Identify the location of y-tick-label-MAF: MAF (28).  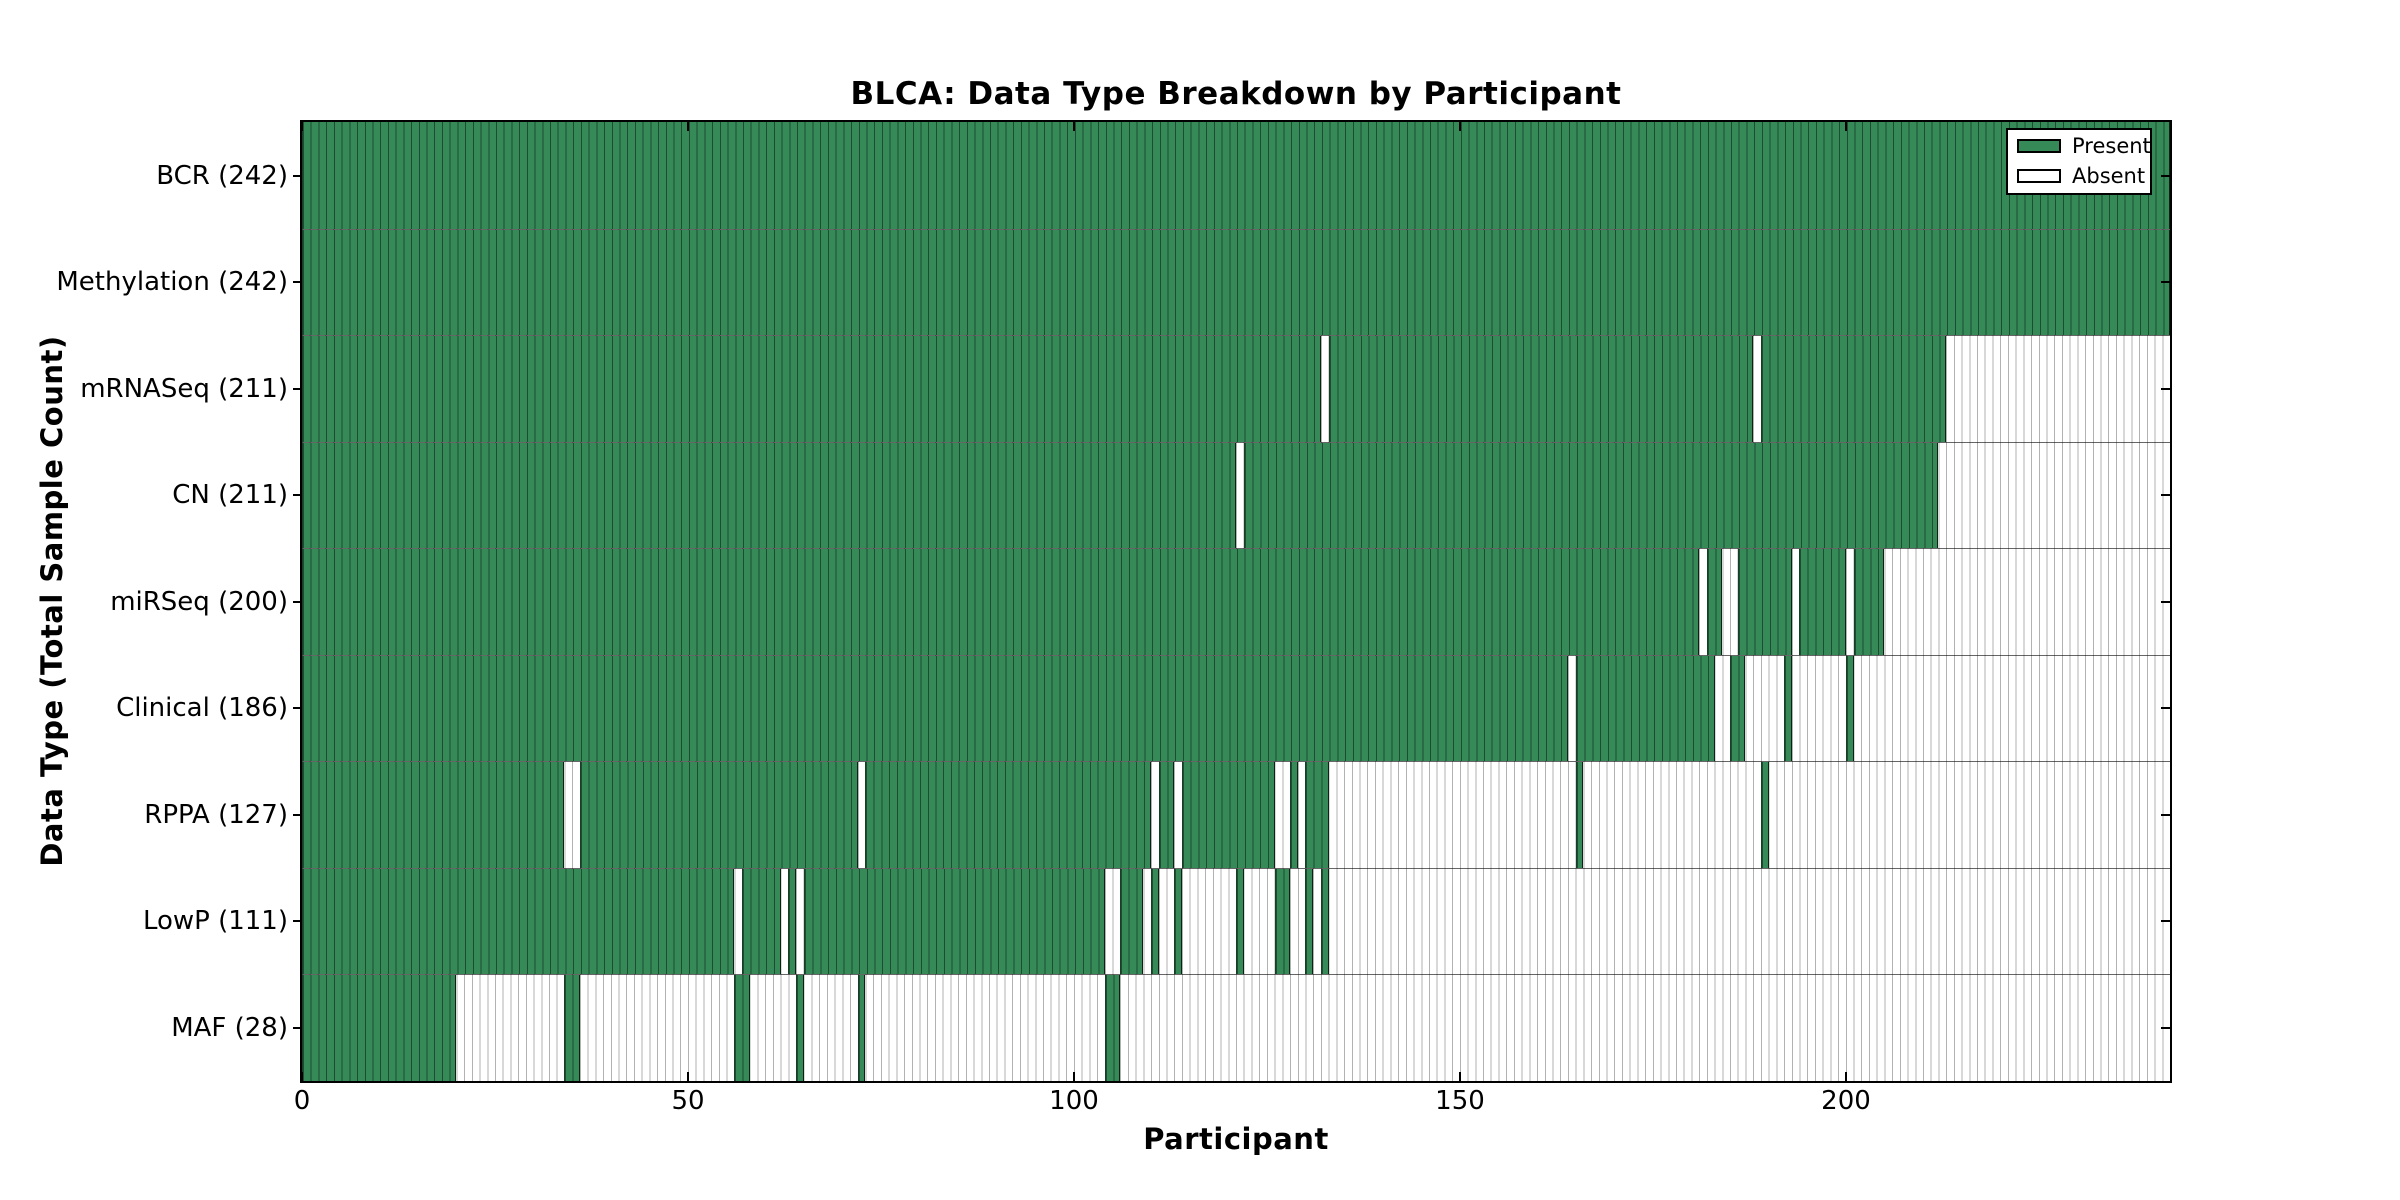
(229, 1028).